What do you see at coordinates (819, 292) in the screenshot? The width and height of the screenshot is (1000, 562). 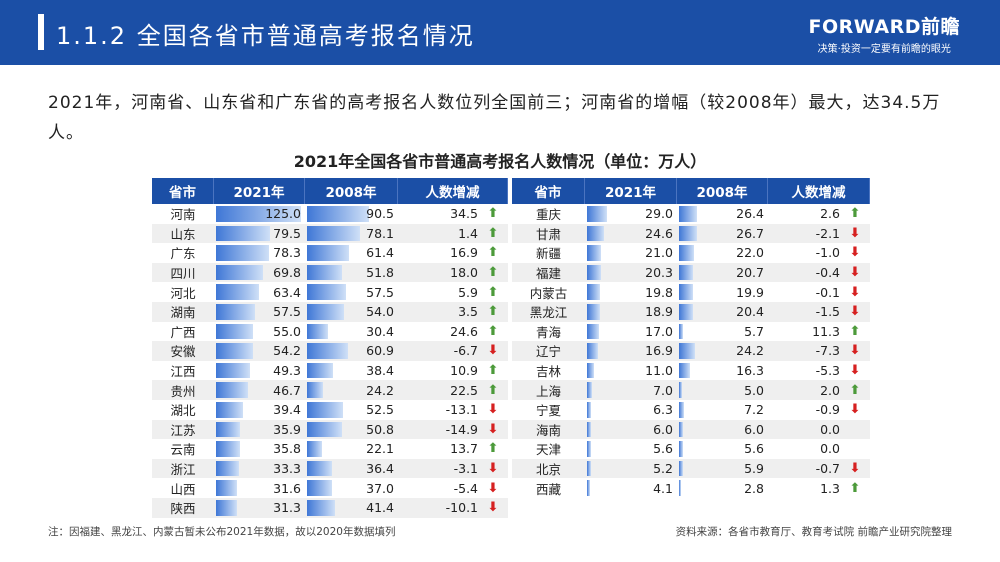 I see `change-cell: -0.1 ⬇` at bounding box center [819, 292].